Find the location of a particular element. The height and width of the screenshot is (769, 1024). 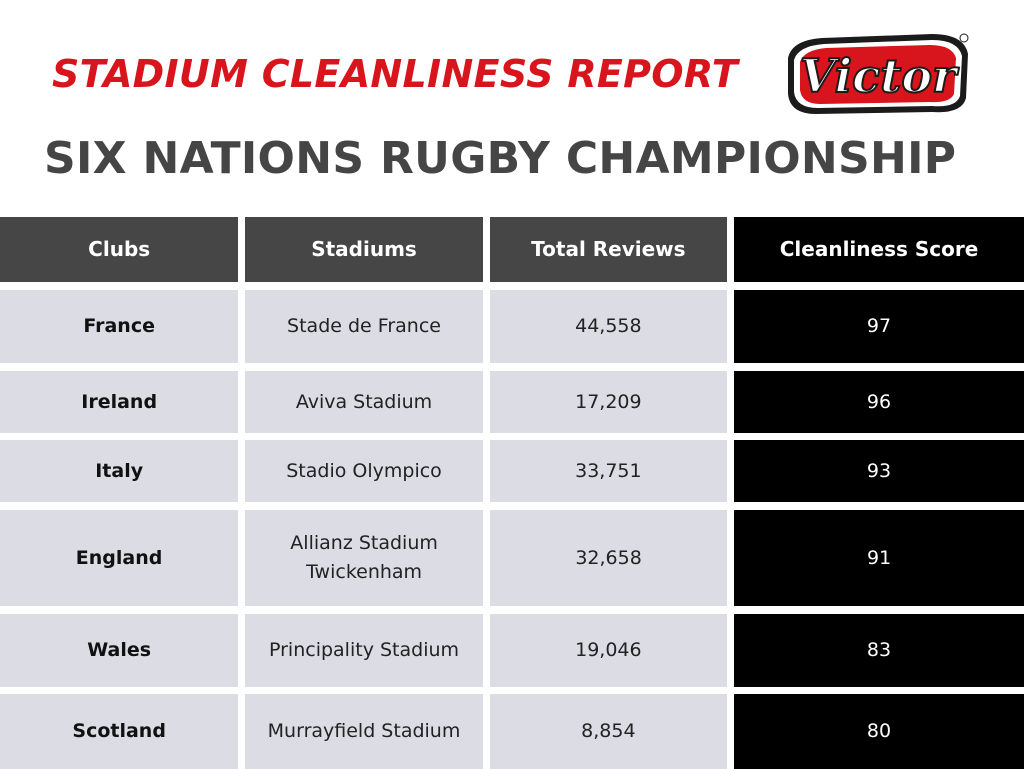

score-cell: 93 is located at coordinates (879, 471).